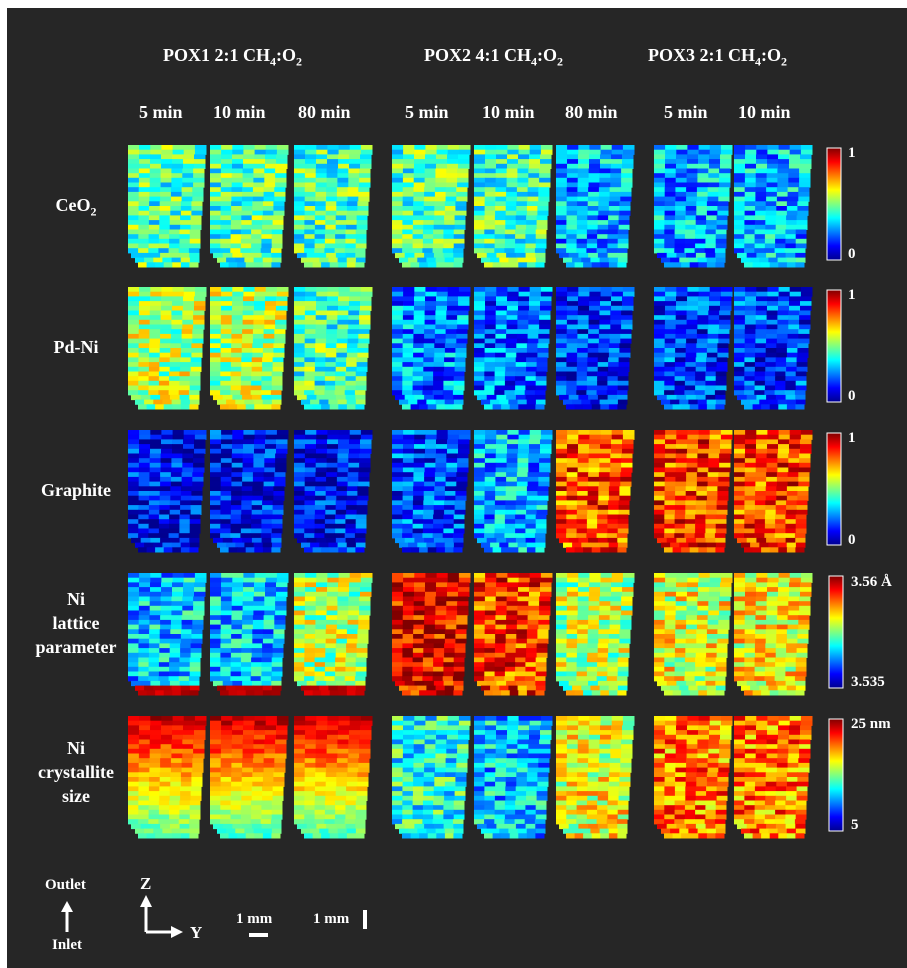 The width and height of the screenshot is (907, 968). Describe the element at coordinates (76, 490) in the screenshot. I see `row-label-graphite: Graphite` at that location.